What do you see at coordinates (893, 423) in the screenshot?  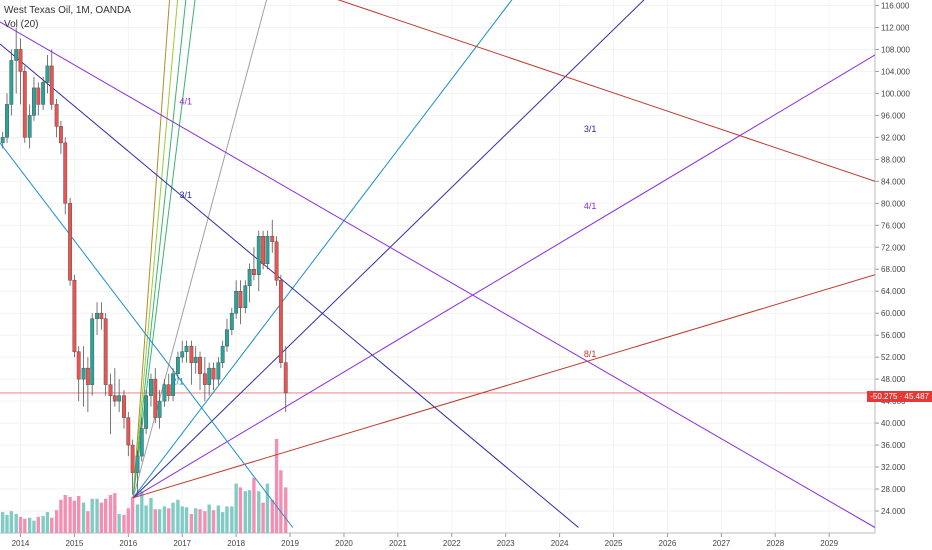 I see `y-tick-label: 40.000` at bounding box center [893, 423].